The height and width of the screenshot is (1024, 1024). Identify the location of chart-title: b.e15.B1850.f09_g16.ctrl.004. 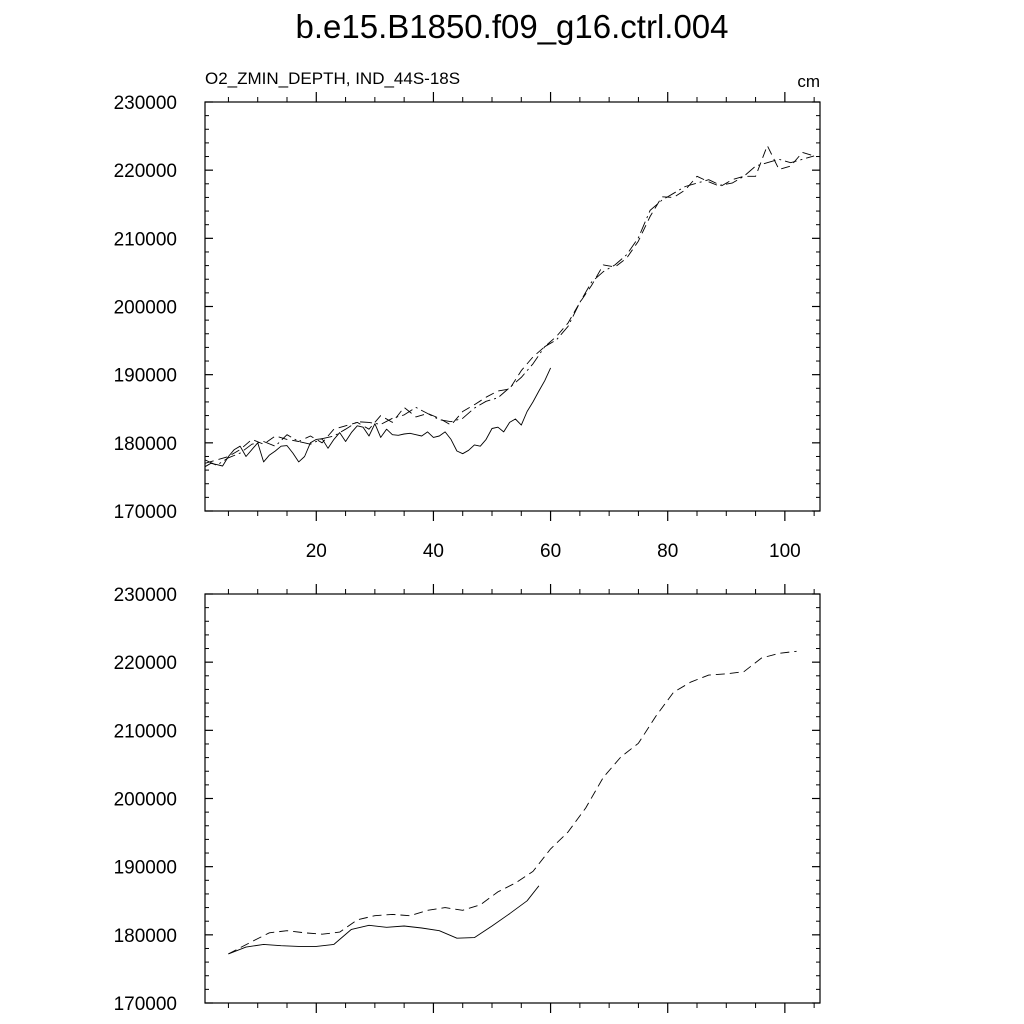
(511, 26).